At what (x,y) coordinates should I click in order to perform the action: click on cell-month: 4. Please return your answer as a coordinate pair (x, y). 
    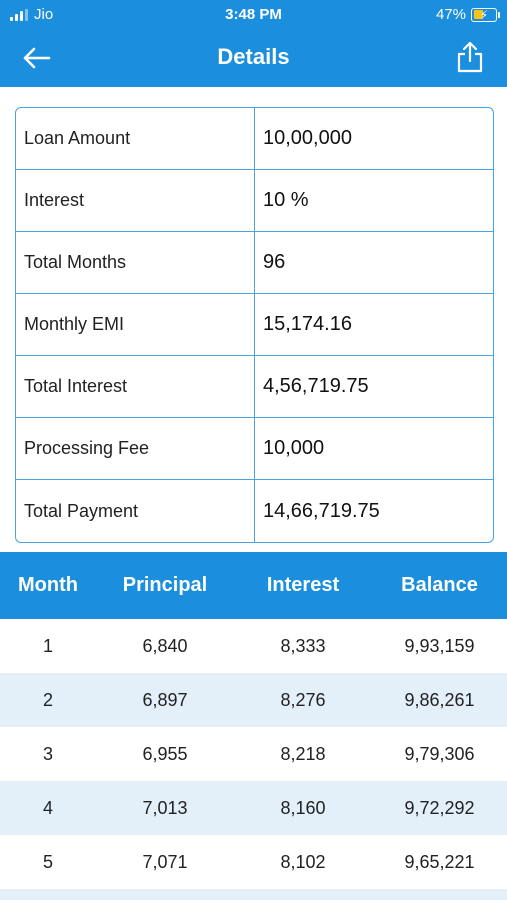
    Looking at the image, I should click on (47, 807).